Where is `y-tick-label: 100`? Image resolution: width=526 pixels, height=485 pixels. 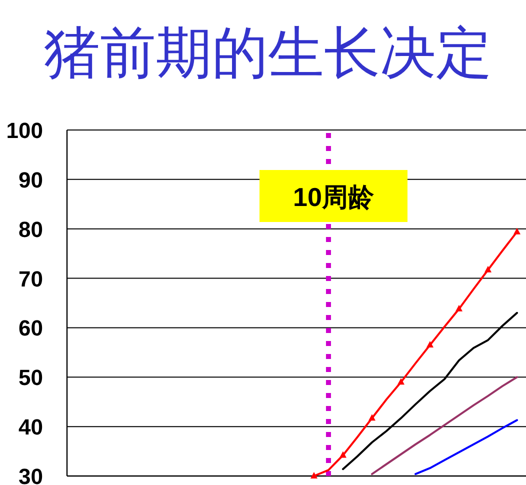
y-tick-label: 100 is located at coordinates (24, 130).